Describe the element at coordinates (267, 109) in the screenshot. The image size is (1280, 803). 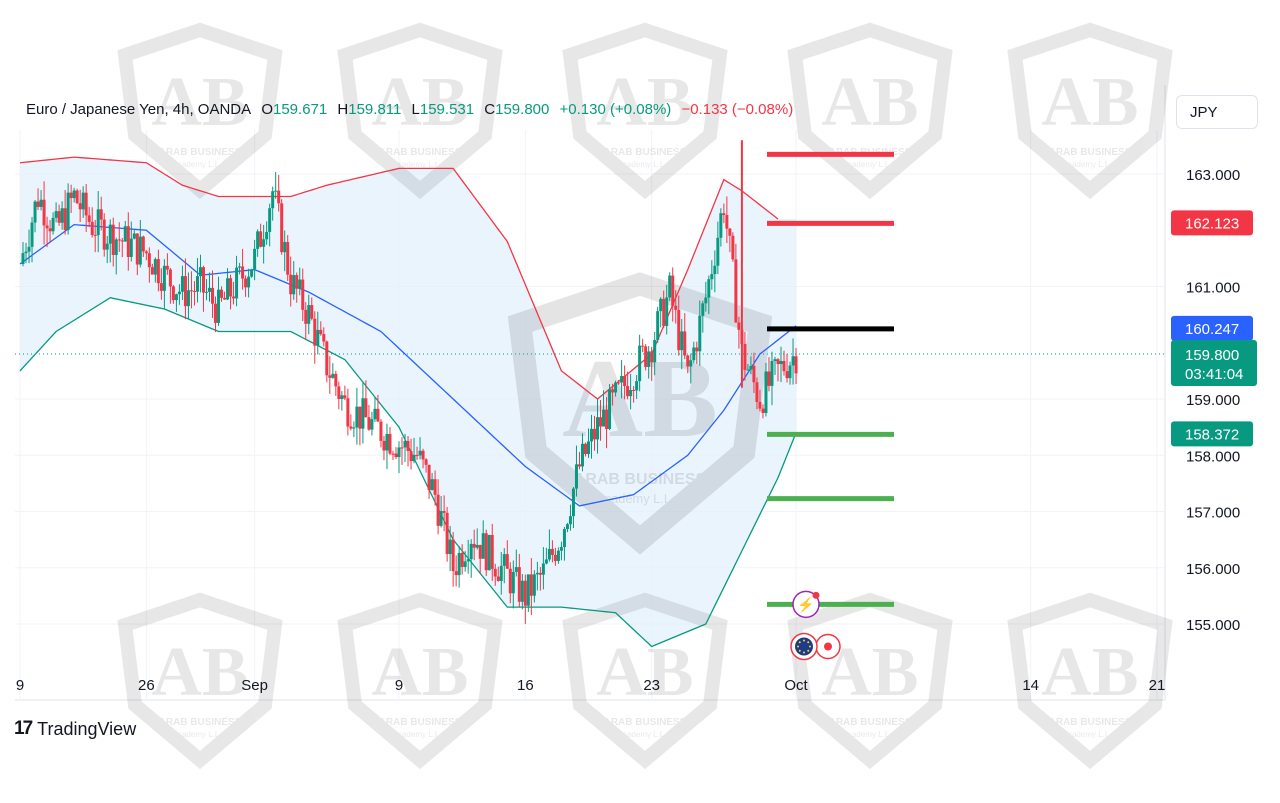
I see `open-label: O` at that location.